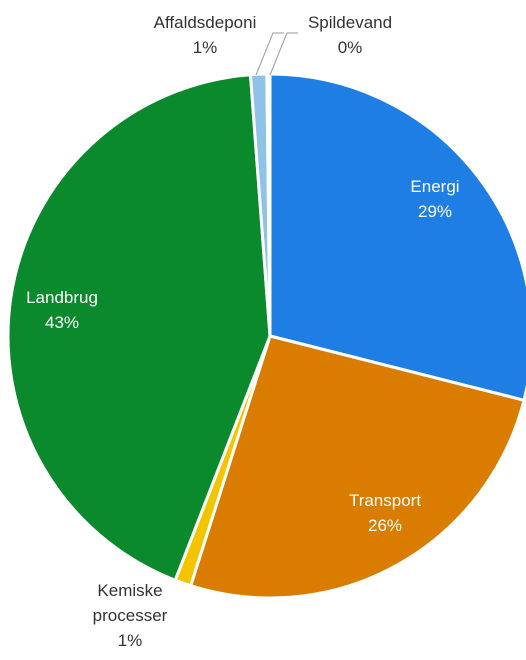 This screenshot has width=526, height=660. I want to click on slice-name-affaldsdeponi: Affaldsdeponi, so click(205, 22).